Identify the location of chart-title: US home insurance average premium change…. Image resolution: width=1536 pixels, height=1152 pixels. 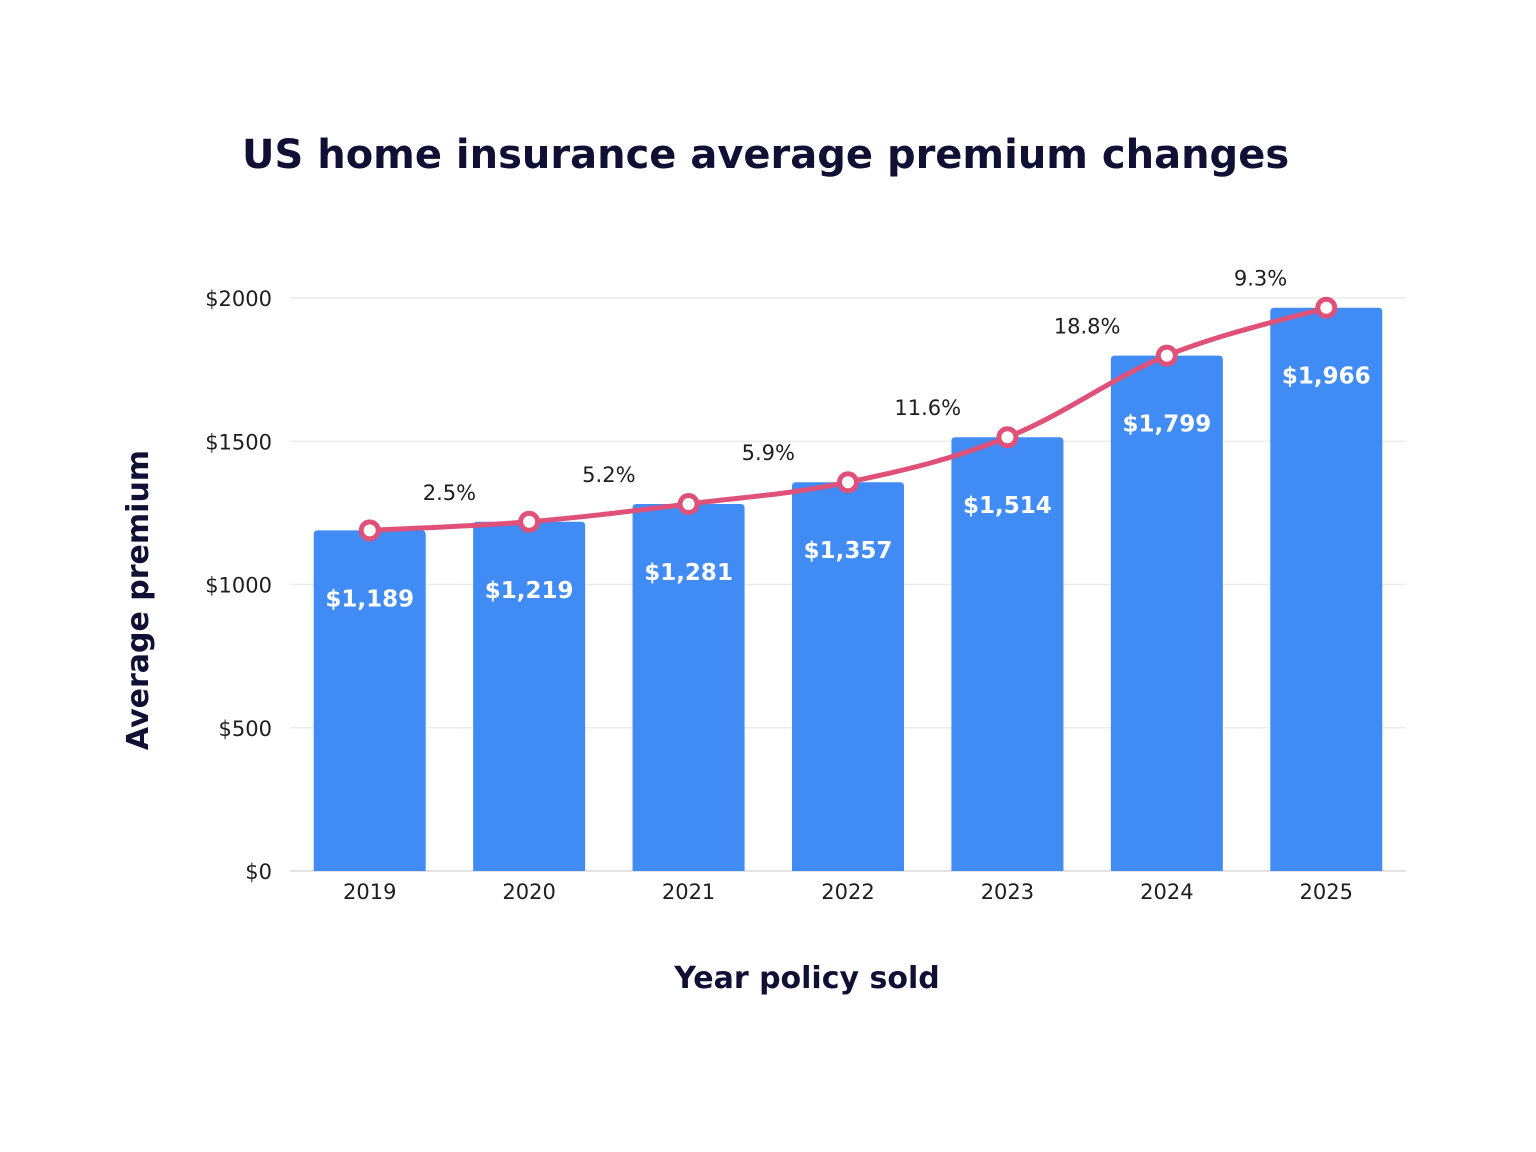
(765, 155).